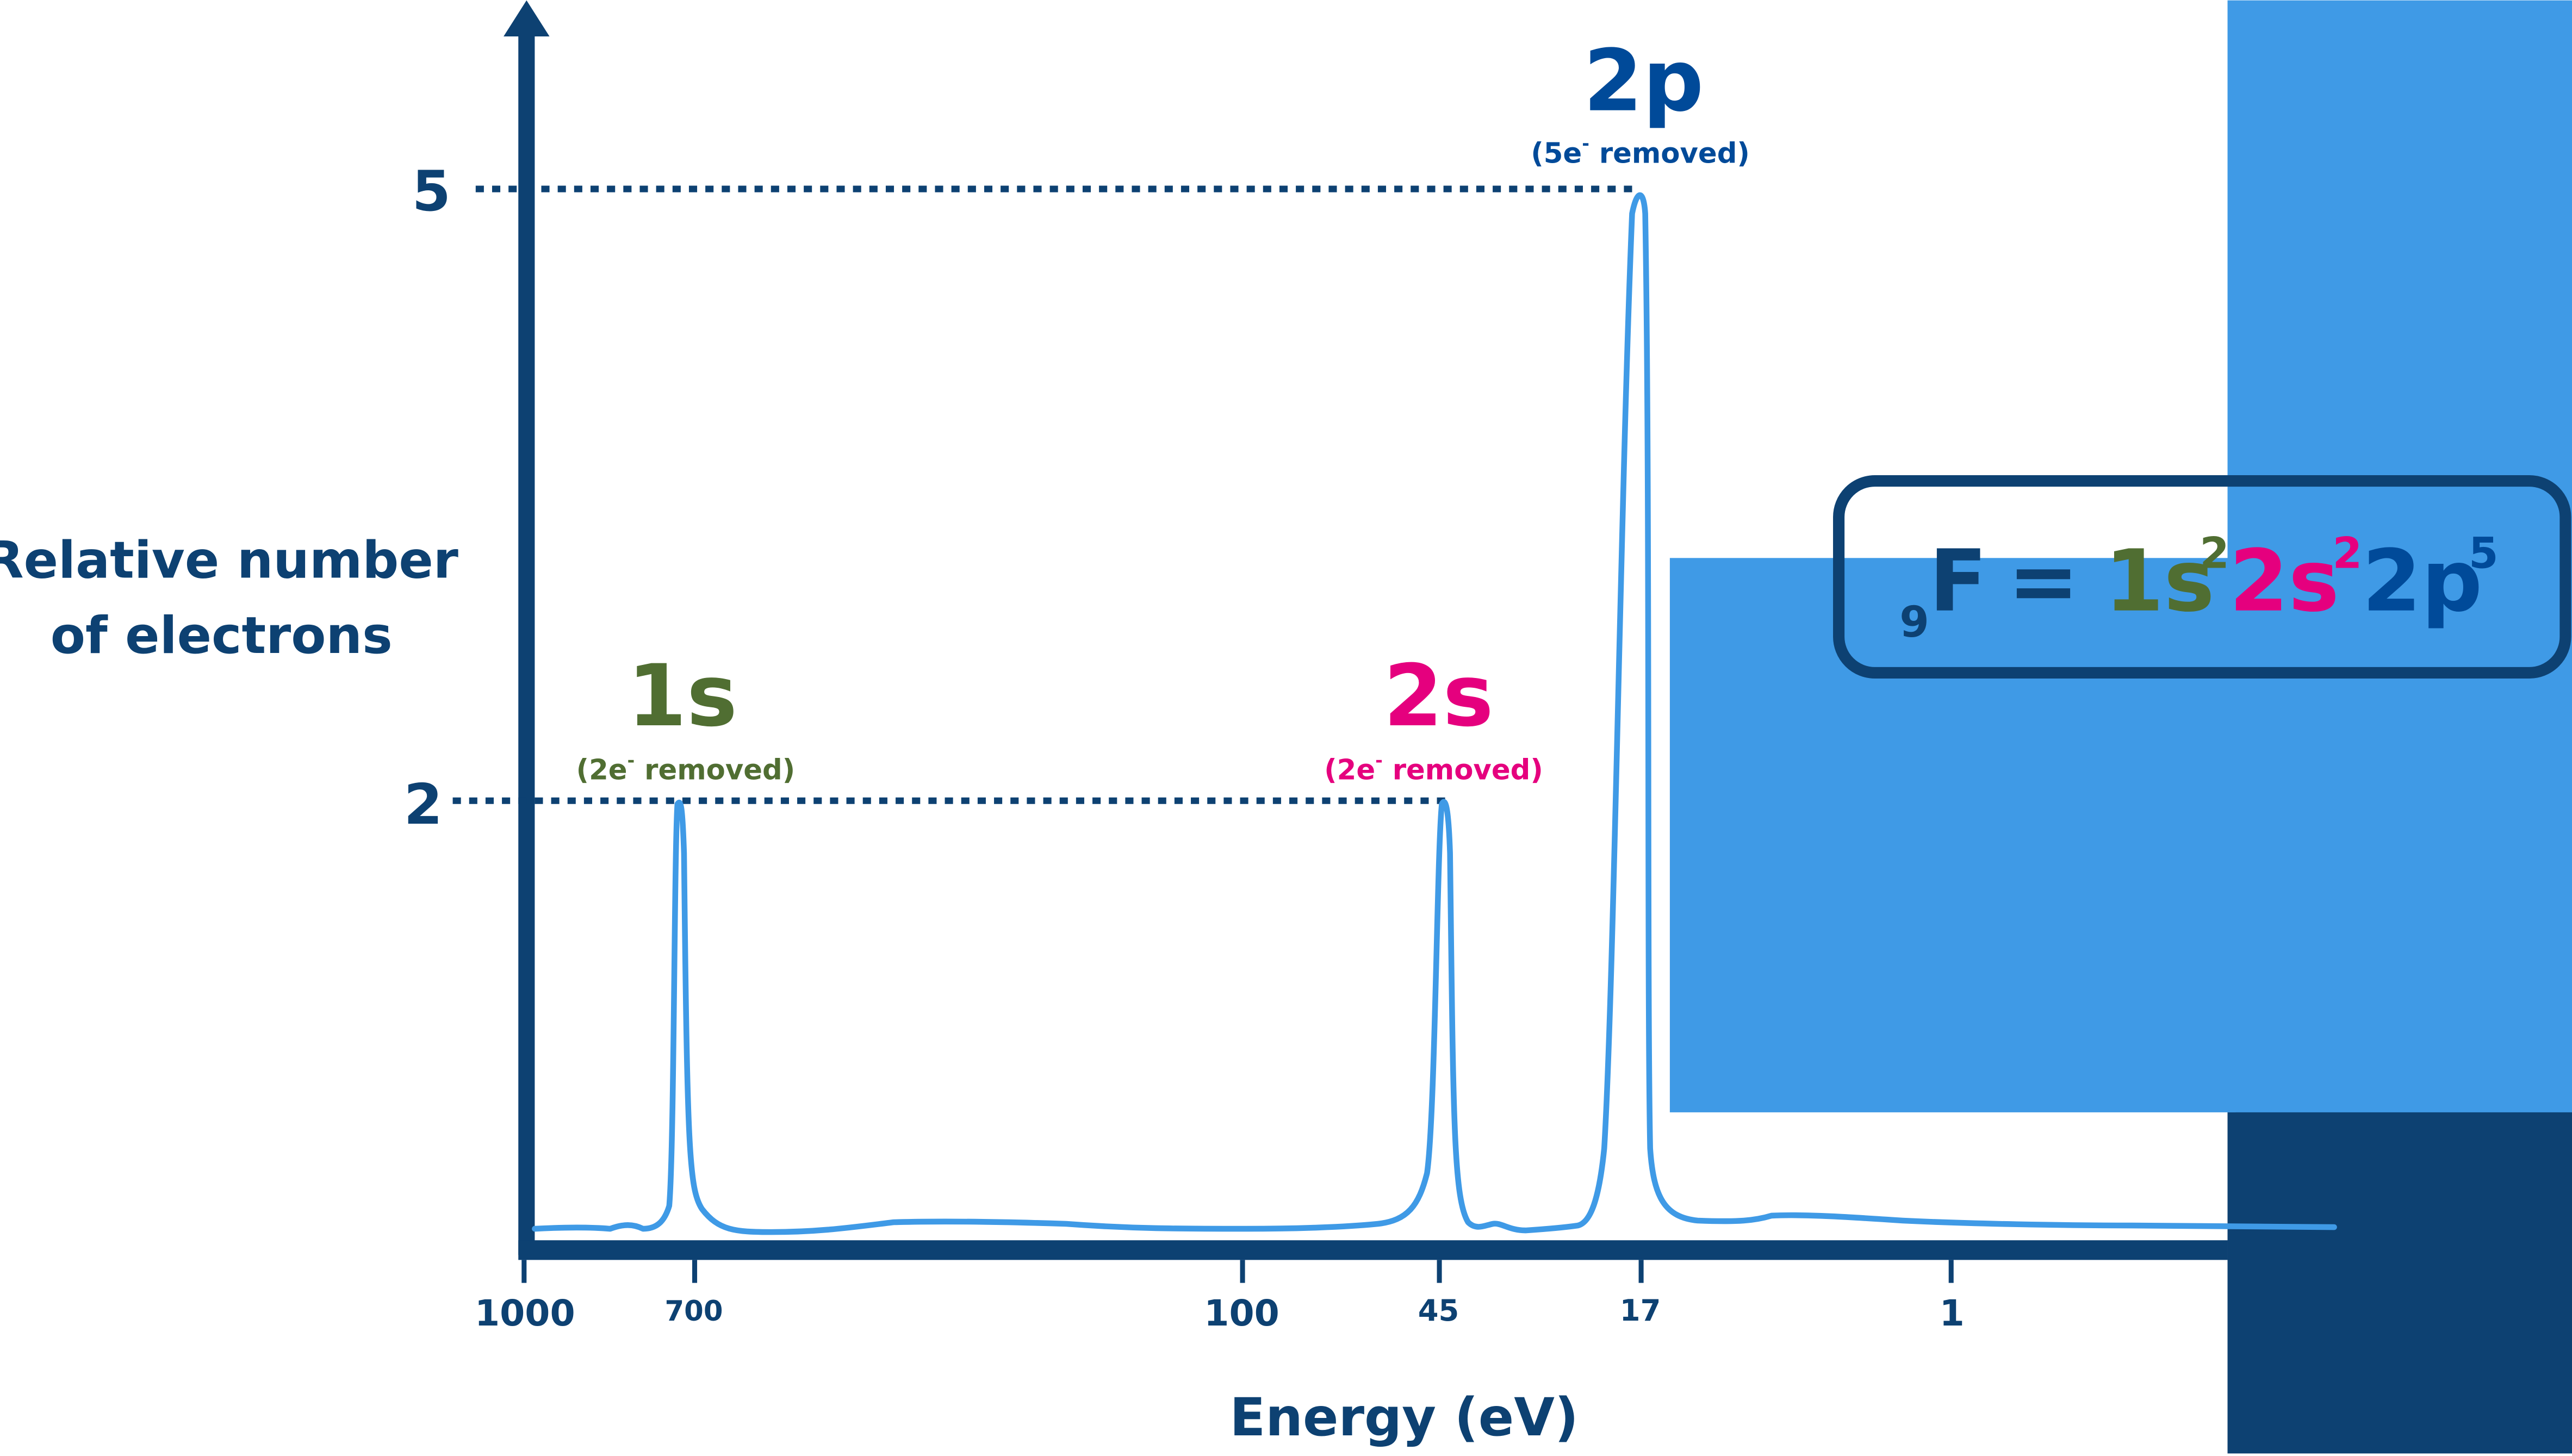 Image resolution: width=2572 pixels, height=1456 pixels. Describe the element at coordinates (683, 695) in the screenshot. I see `peak-label-1s: 1s` at that location.